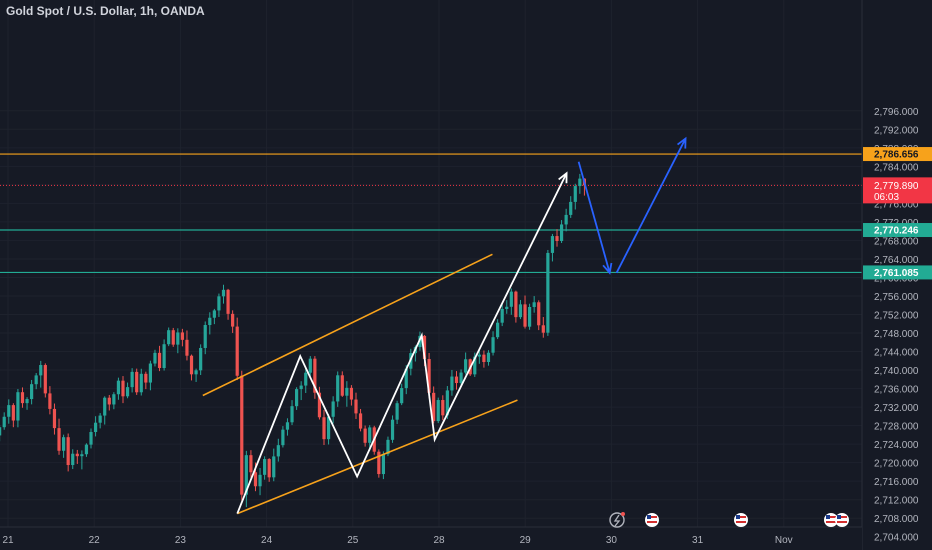  I want to click on level-label-level-2: 2,761.085, so click(896, 273).